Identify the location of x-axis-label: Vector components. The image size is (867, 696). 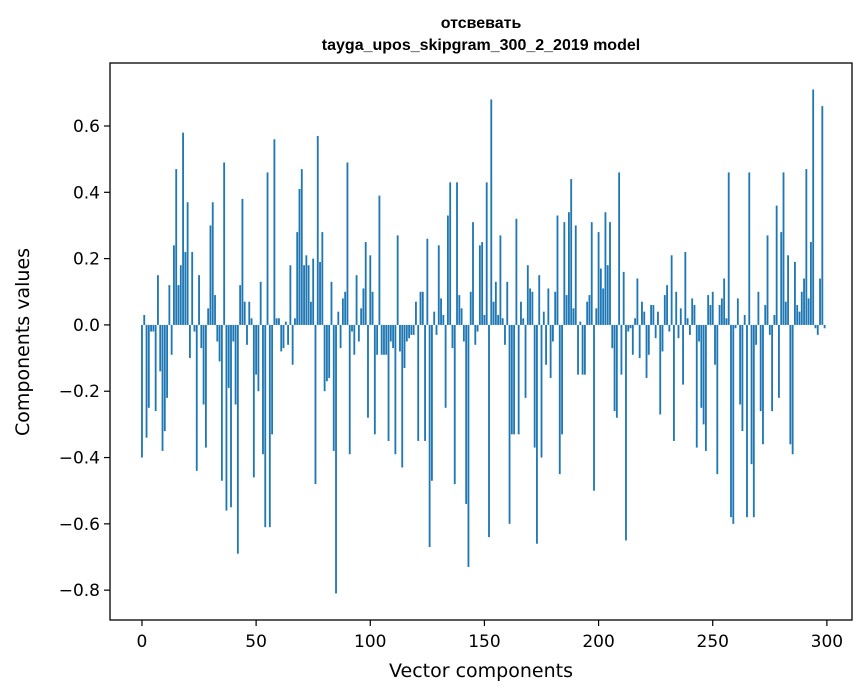
(481, 671).